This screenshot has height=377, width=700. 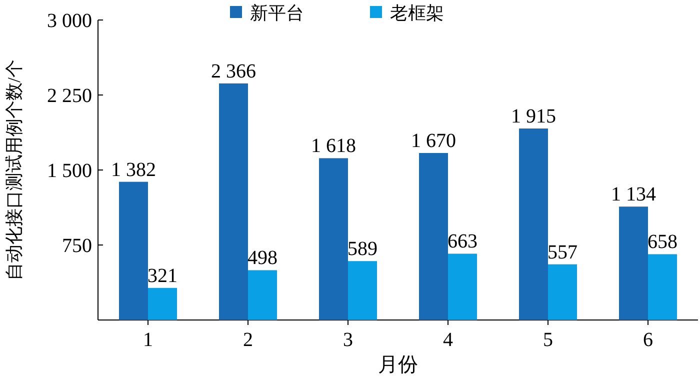 I want to click on legend-label: 老框架, so click(x=417, y=13).